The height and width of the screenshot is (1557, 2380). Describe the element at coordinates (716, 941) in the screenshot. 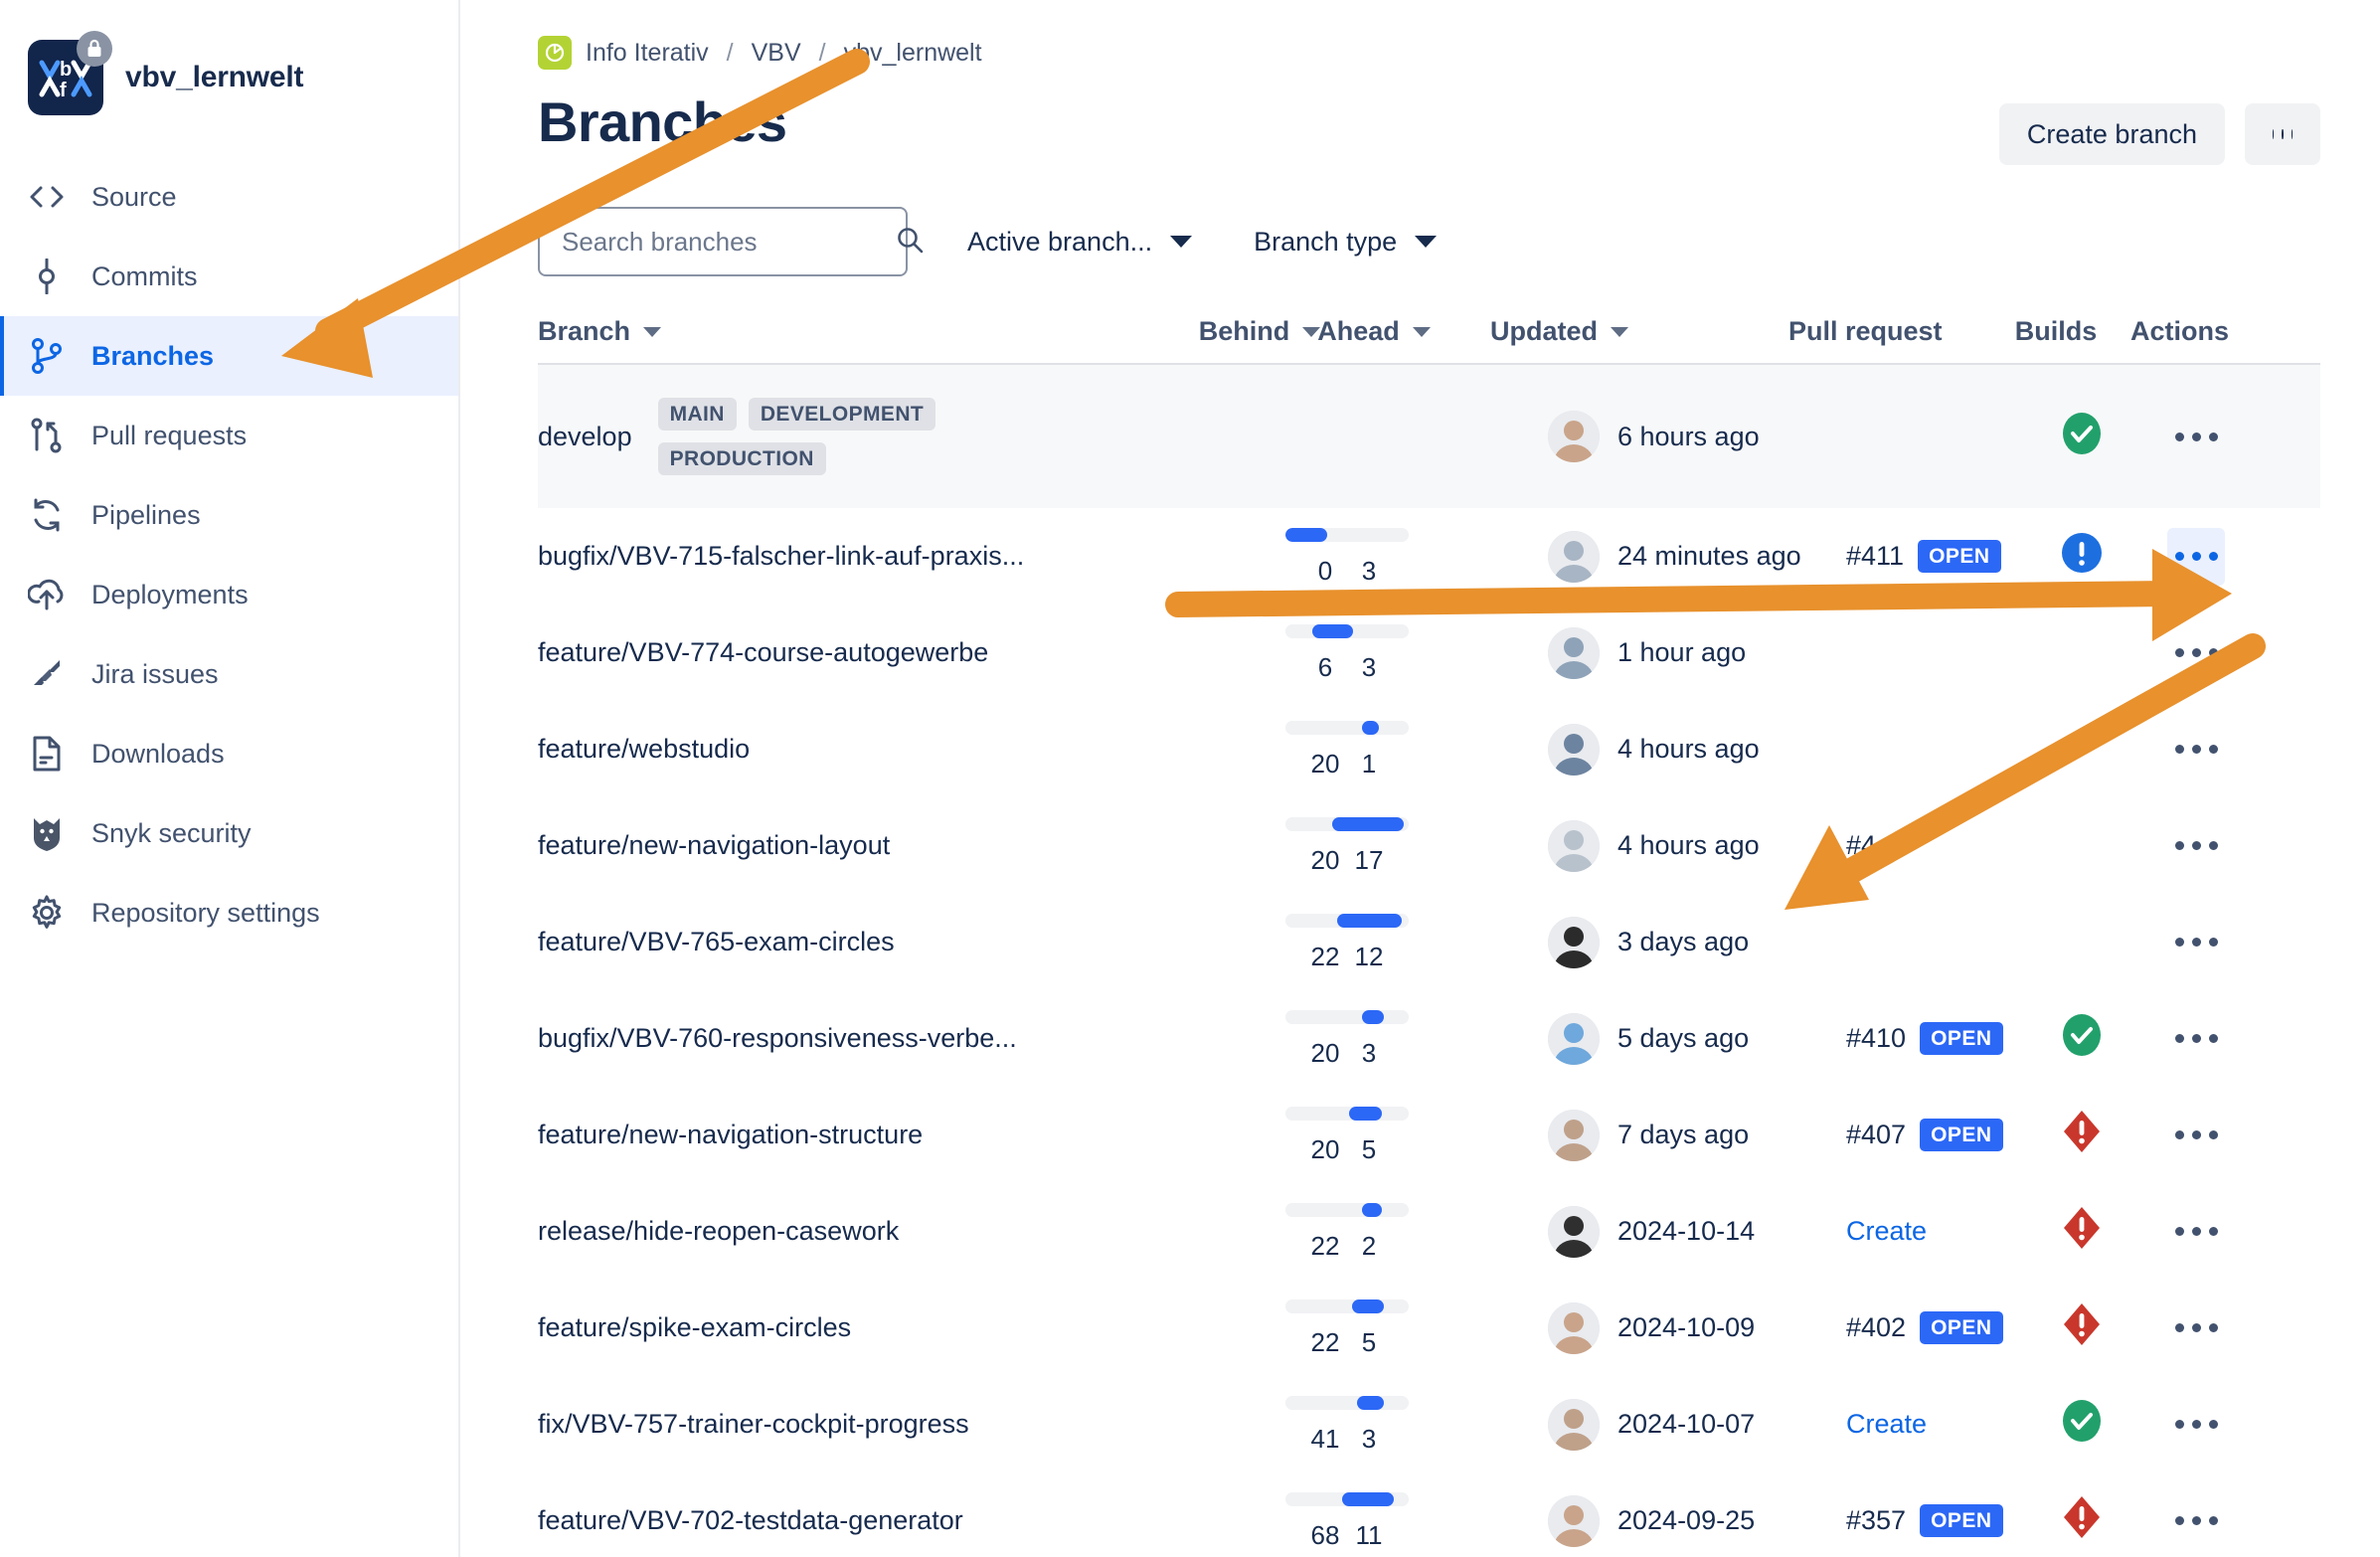

I see `branch-name-link: feature/VBV-765-exam-circles` at that location.